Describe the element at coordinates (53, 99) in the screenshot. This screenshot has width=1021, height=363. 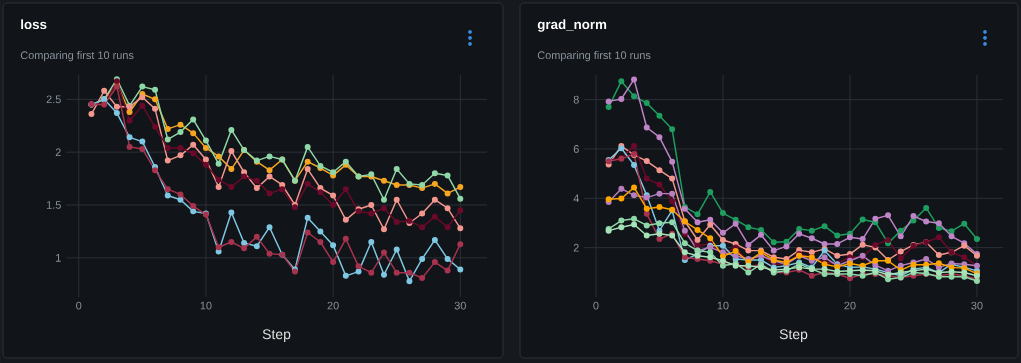
I see `y-tick-label: 2.5` at that location.